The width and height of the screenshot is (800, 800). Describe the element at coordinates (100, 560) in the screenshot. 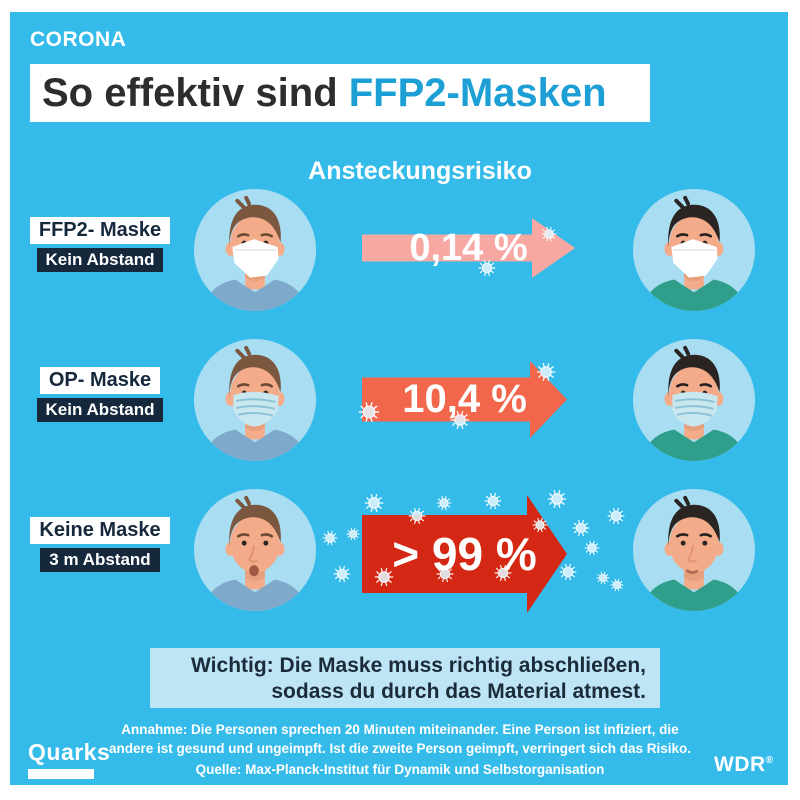

I see `distance-label: 3 m Abstand` at that location.